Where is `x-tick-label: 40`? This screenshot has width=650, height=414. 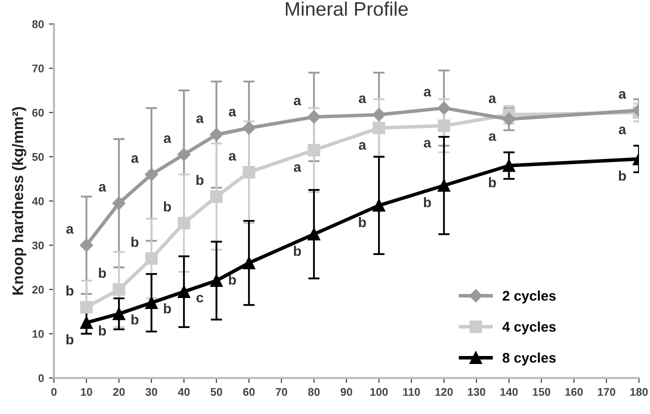 x-tick-label: 40 is located at coordinates (184, 392).